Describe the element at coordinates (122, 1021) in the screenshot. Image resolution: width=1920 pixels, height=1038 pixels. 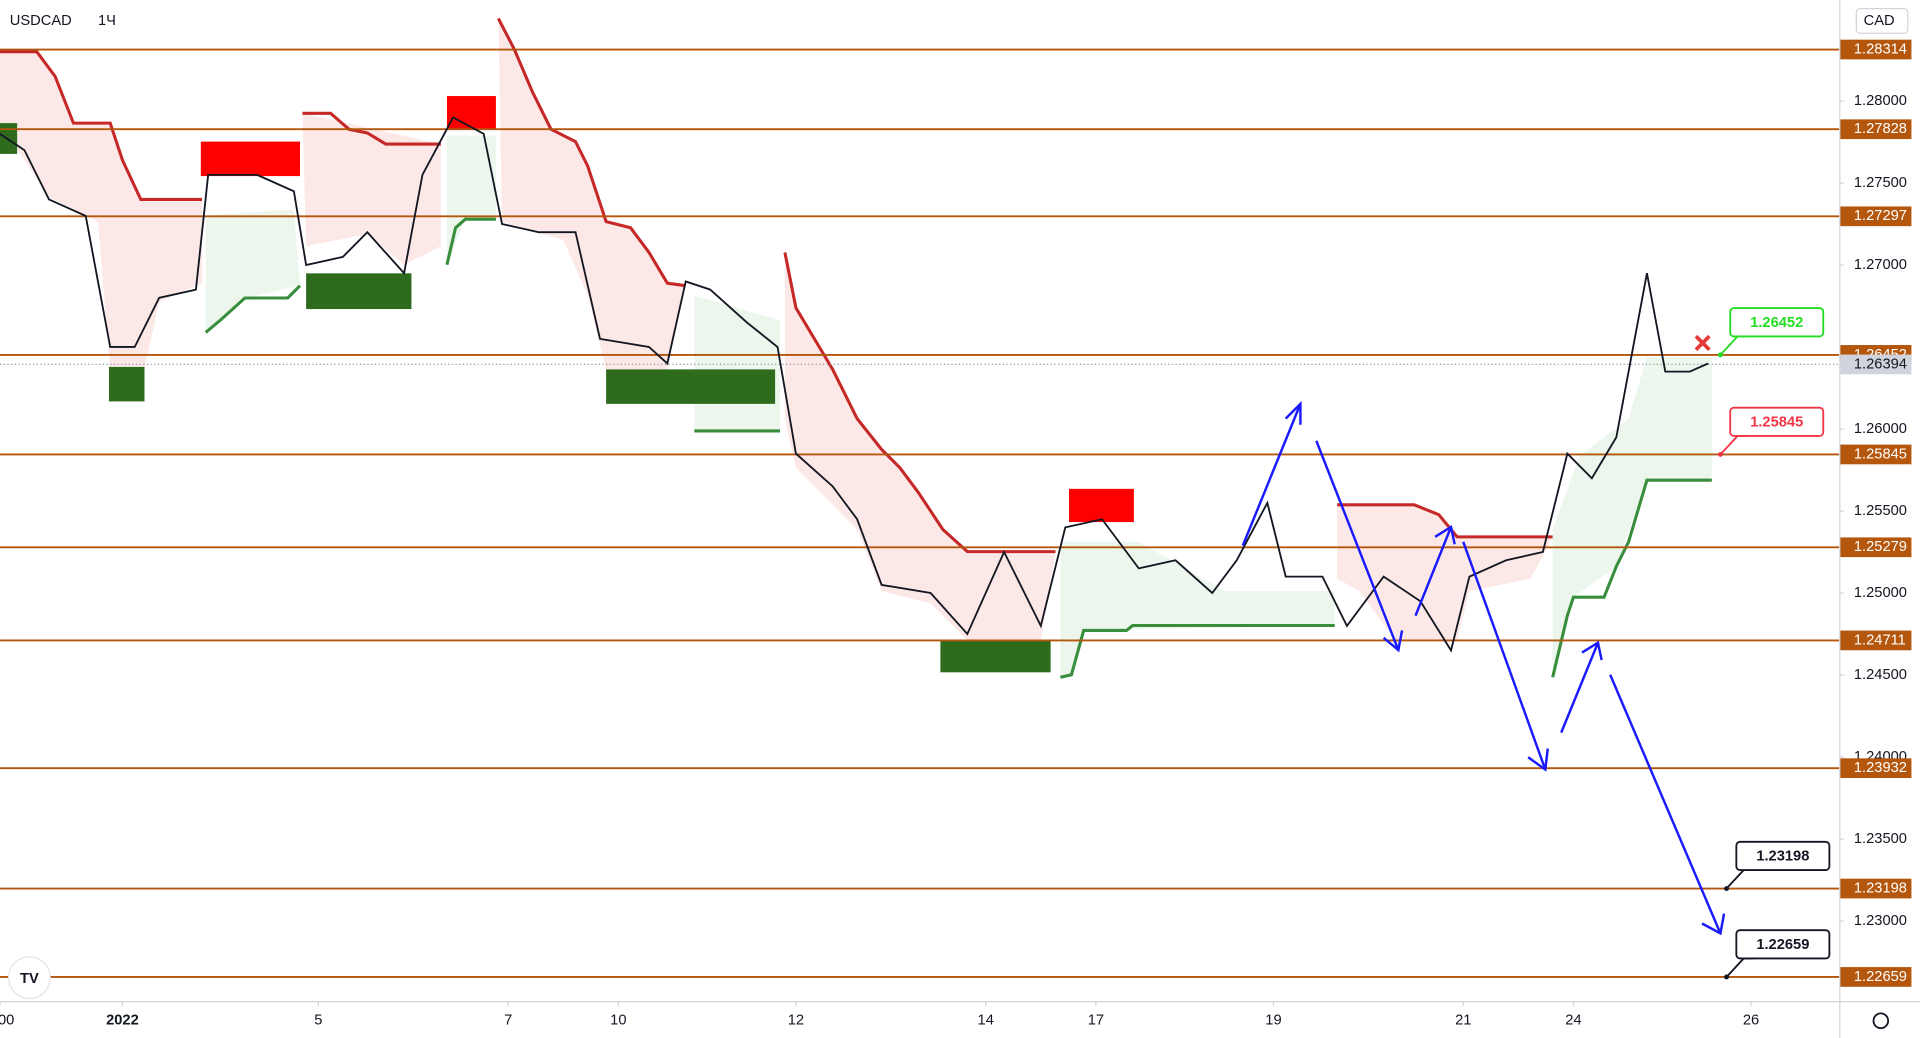
I see `x-tick-label: 2022` at that location.